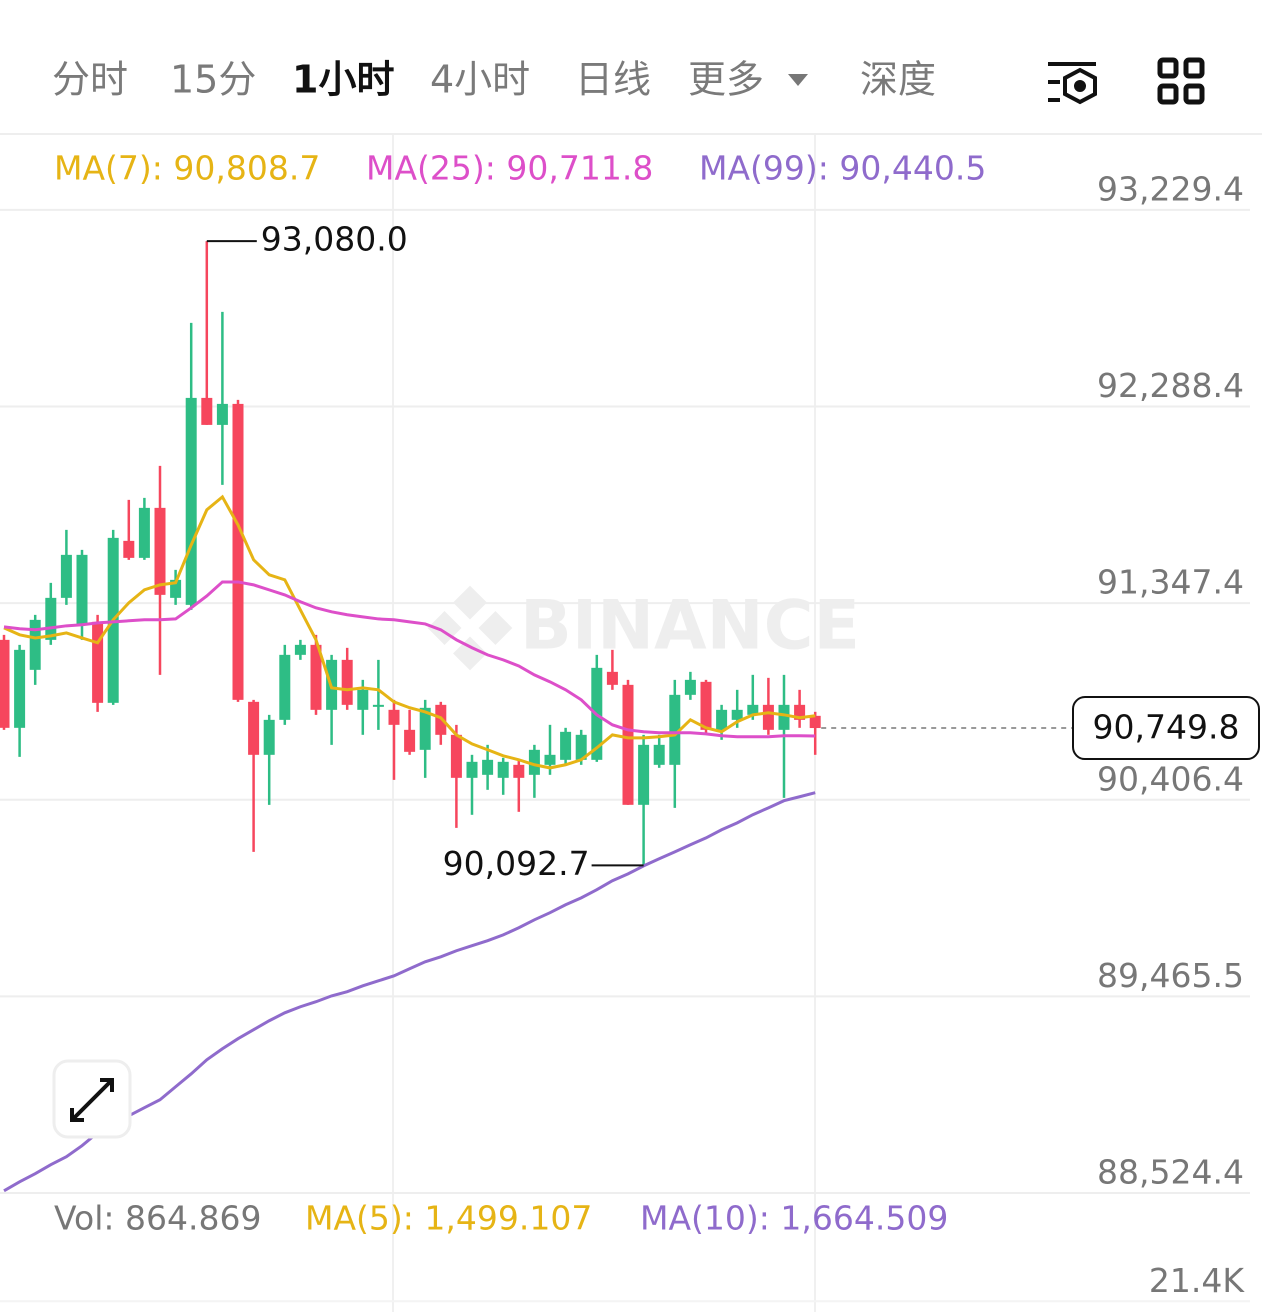  Describe the element at coordinates (726, 80) in the screenshot. I see `tab: 更多` at that location.